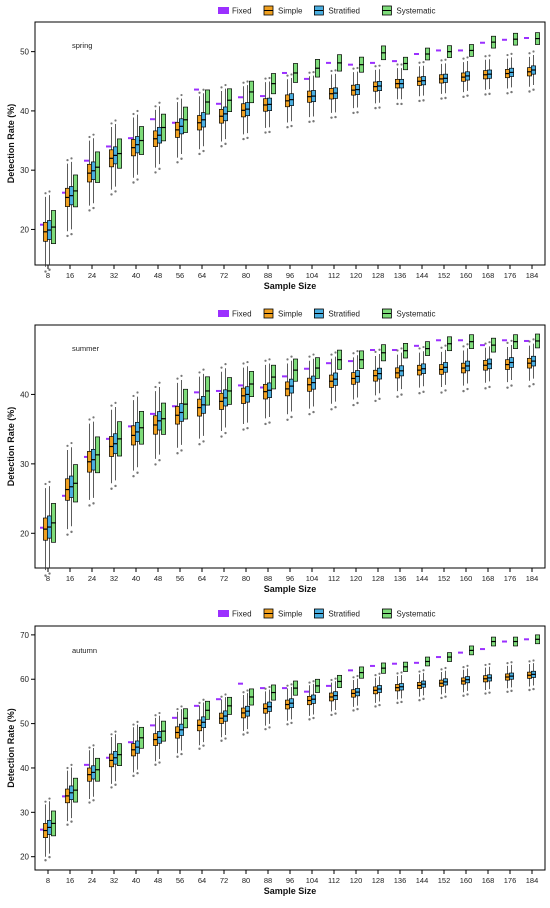  What do you see at coordinates (24, 768) in the screenshot?
I see `y-tick-label: 40` at bounding box center [24, 768].